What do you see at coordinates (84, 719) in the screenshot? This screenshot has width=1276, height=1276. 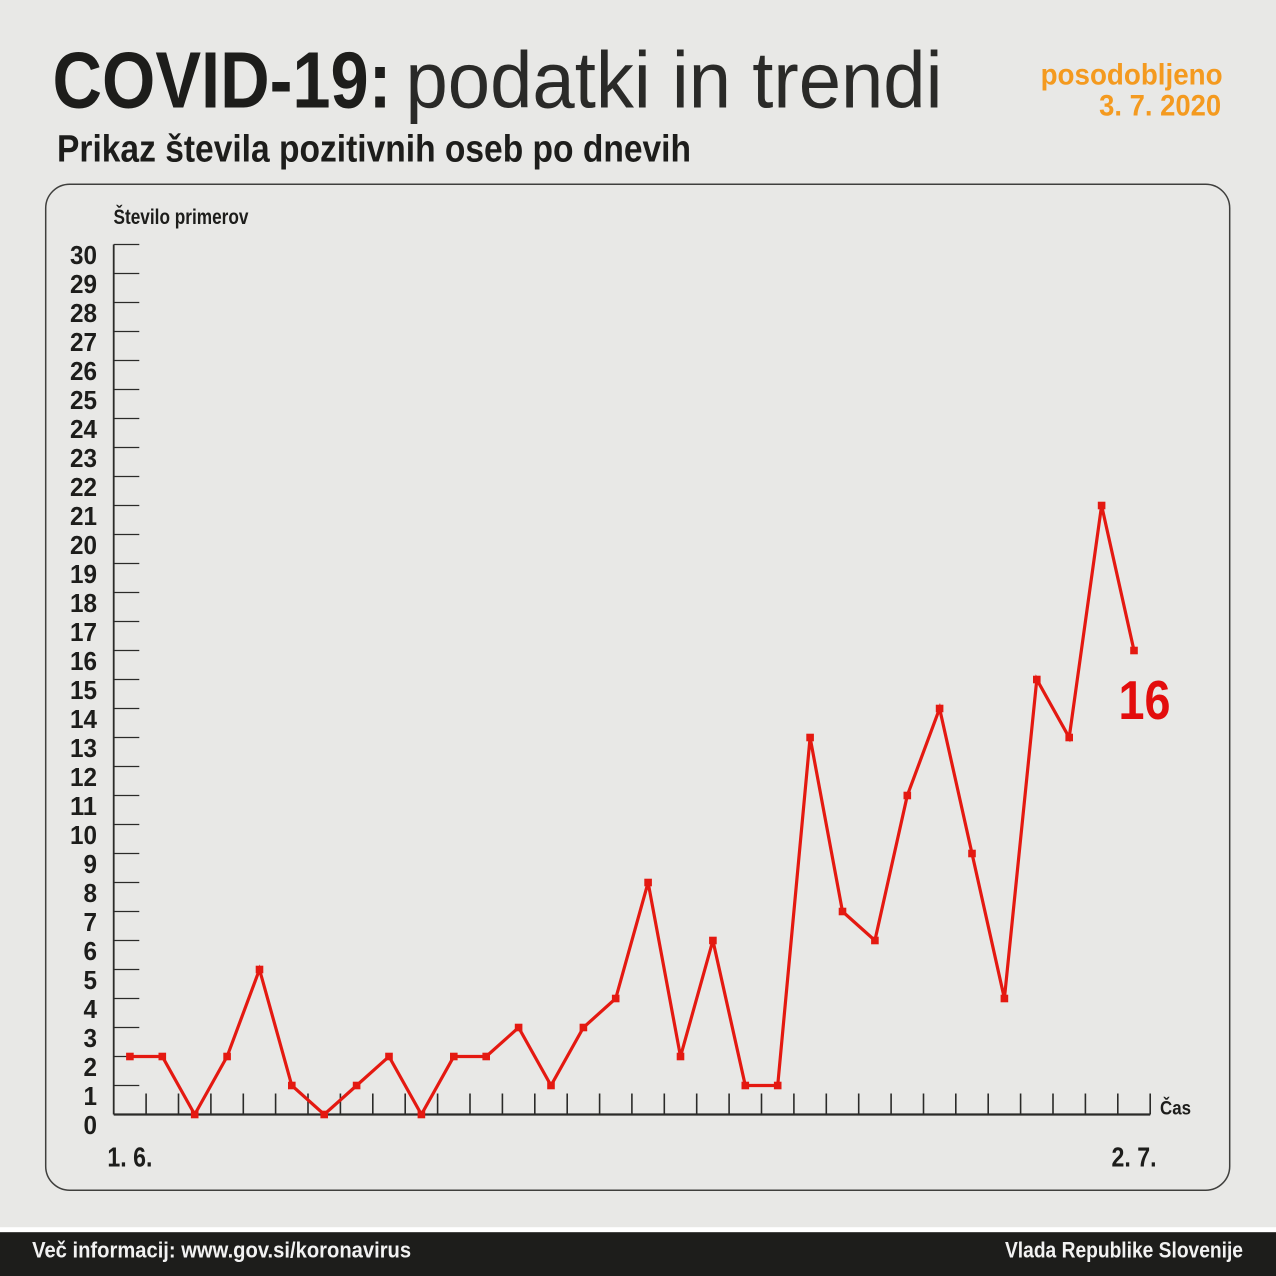 I see `svg-text: 14` at bounding box center [84, 719].